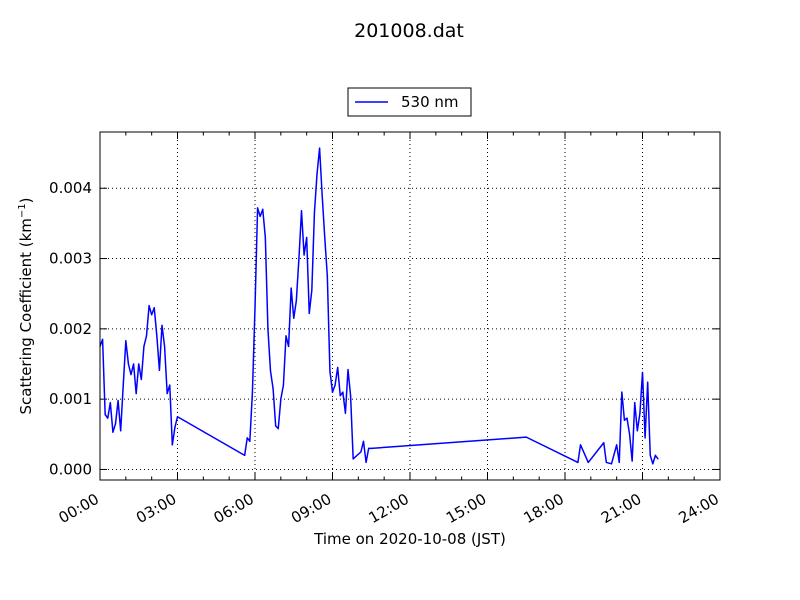 The height and width of the screenshot is (600, 800). I want to click on x-tick-label: 03:00, so click(156, 508).